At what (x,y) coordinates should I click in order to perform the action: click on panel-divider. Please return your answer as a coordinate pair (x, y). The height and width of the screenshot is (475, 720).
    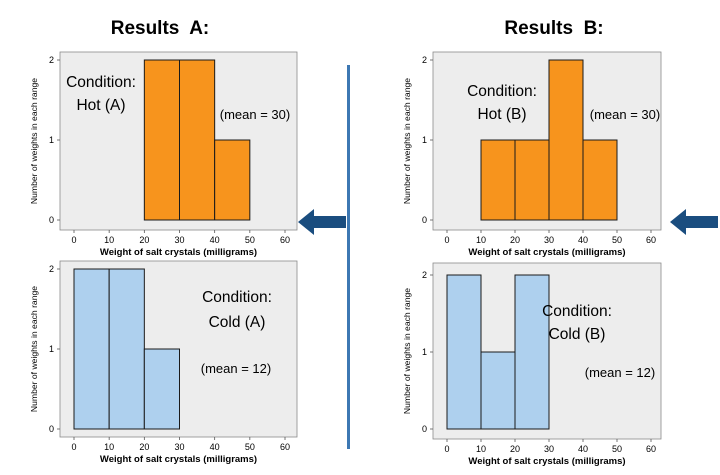
    Looking at the image, I should click on (348, 257).